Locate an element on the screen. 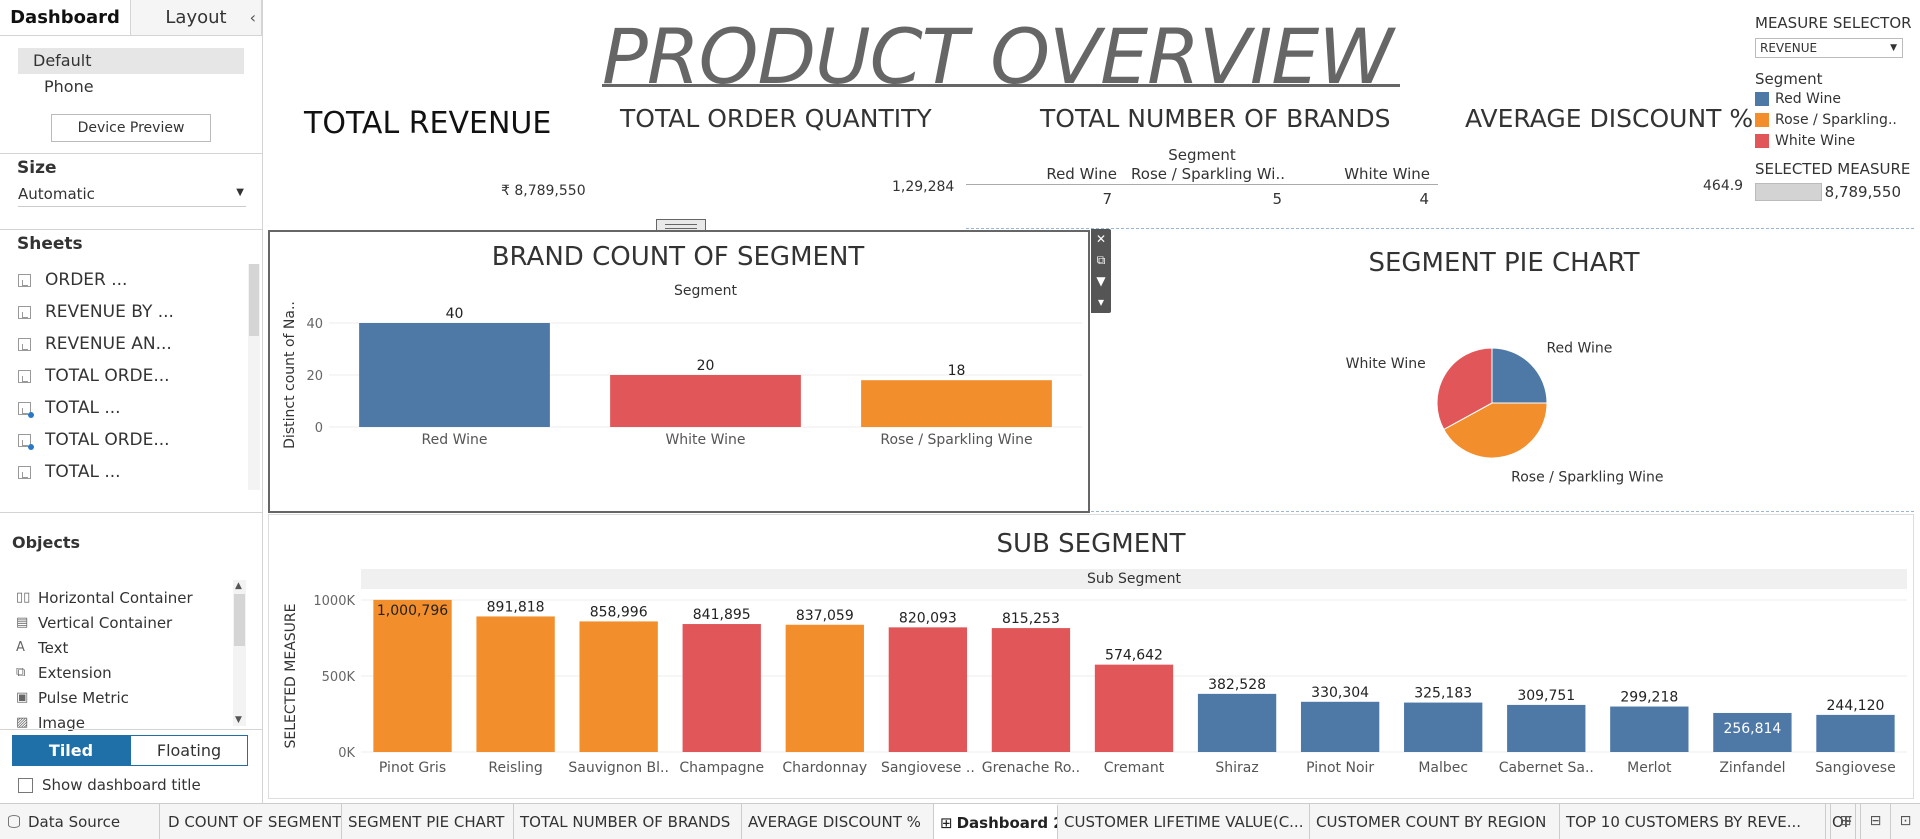 The height and width of the screenshot is (839, 1920). category-label: Red Wine is located at coordinates (455, 440).